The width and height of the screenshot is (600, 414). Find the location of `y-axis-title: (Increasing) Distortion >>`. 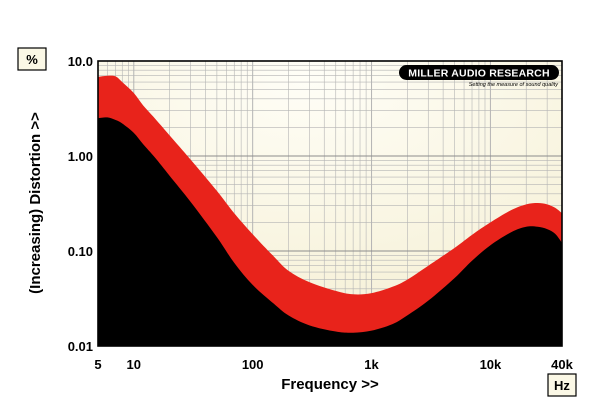

y-axis-title: (Increasing) Distortion >> is located at coordinates (35, 203).